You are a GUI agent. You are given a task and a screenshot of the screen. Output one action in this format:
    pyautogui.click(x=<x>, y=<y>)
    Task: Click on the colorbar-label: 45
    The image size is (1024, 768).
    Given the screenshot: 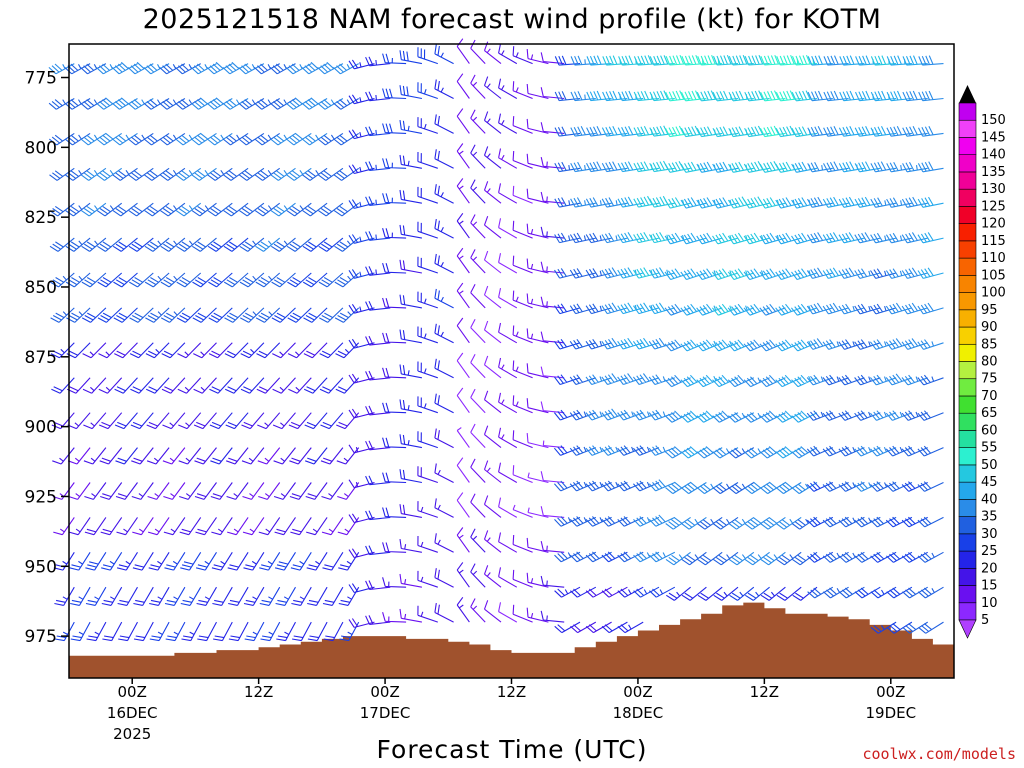 What is the action you would take?
    pyautogui.click(x=989, y=482)
    